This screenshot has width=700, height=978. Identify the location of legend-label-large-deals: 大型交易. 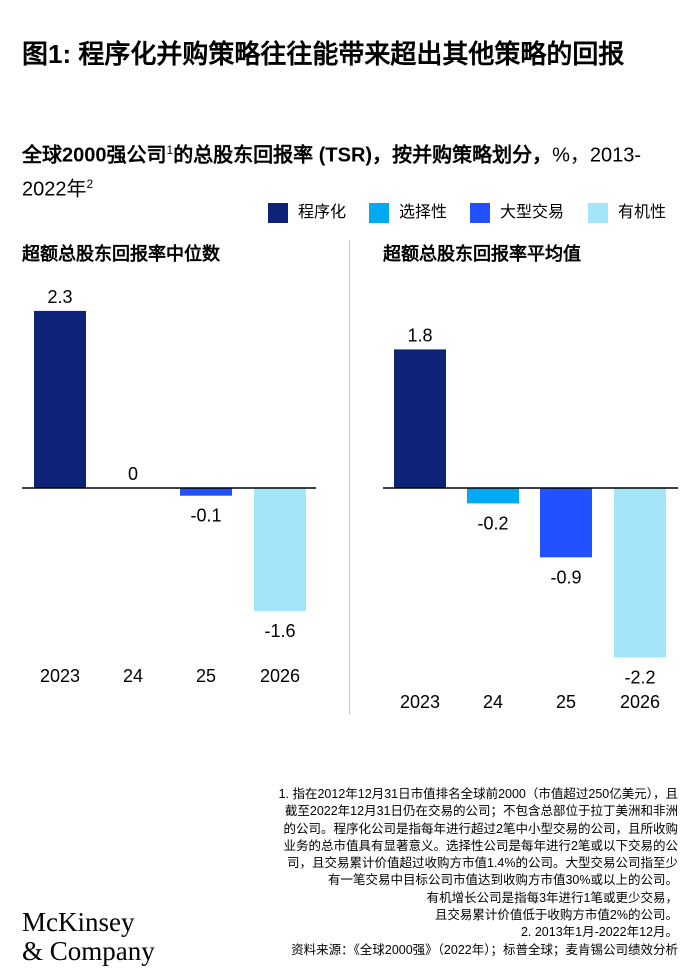
(532, 212).